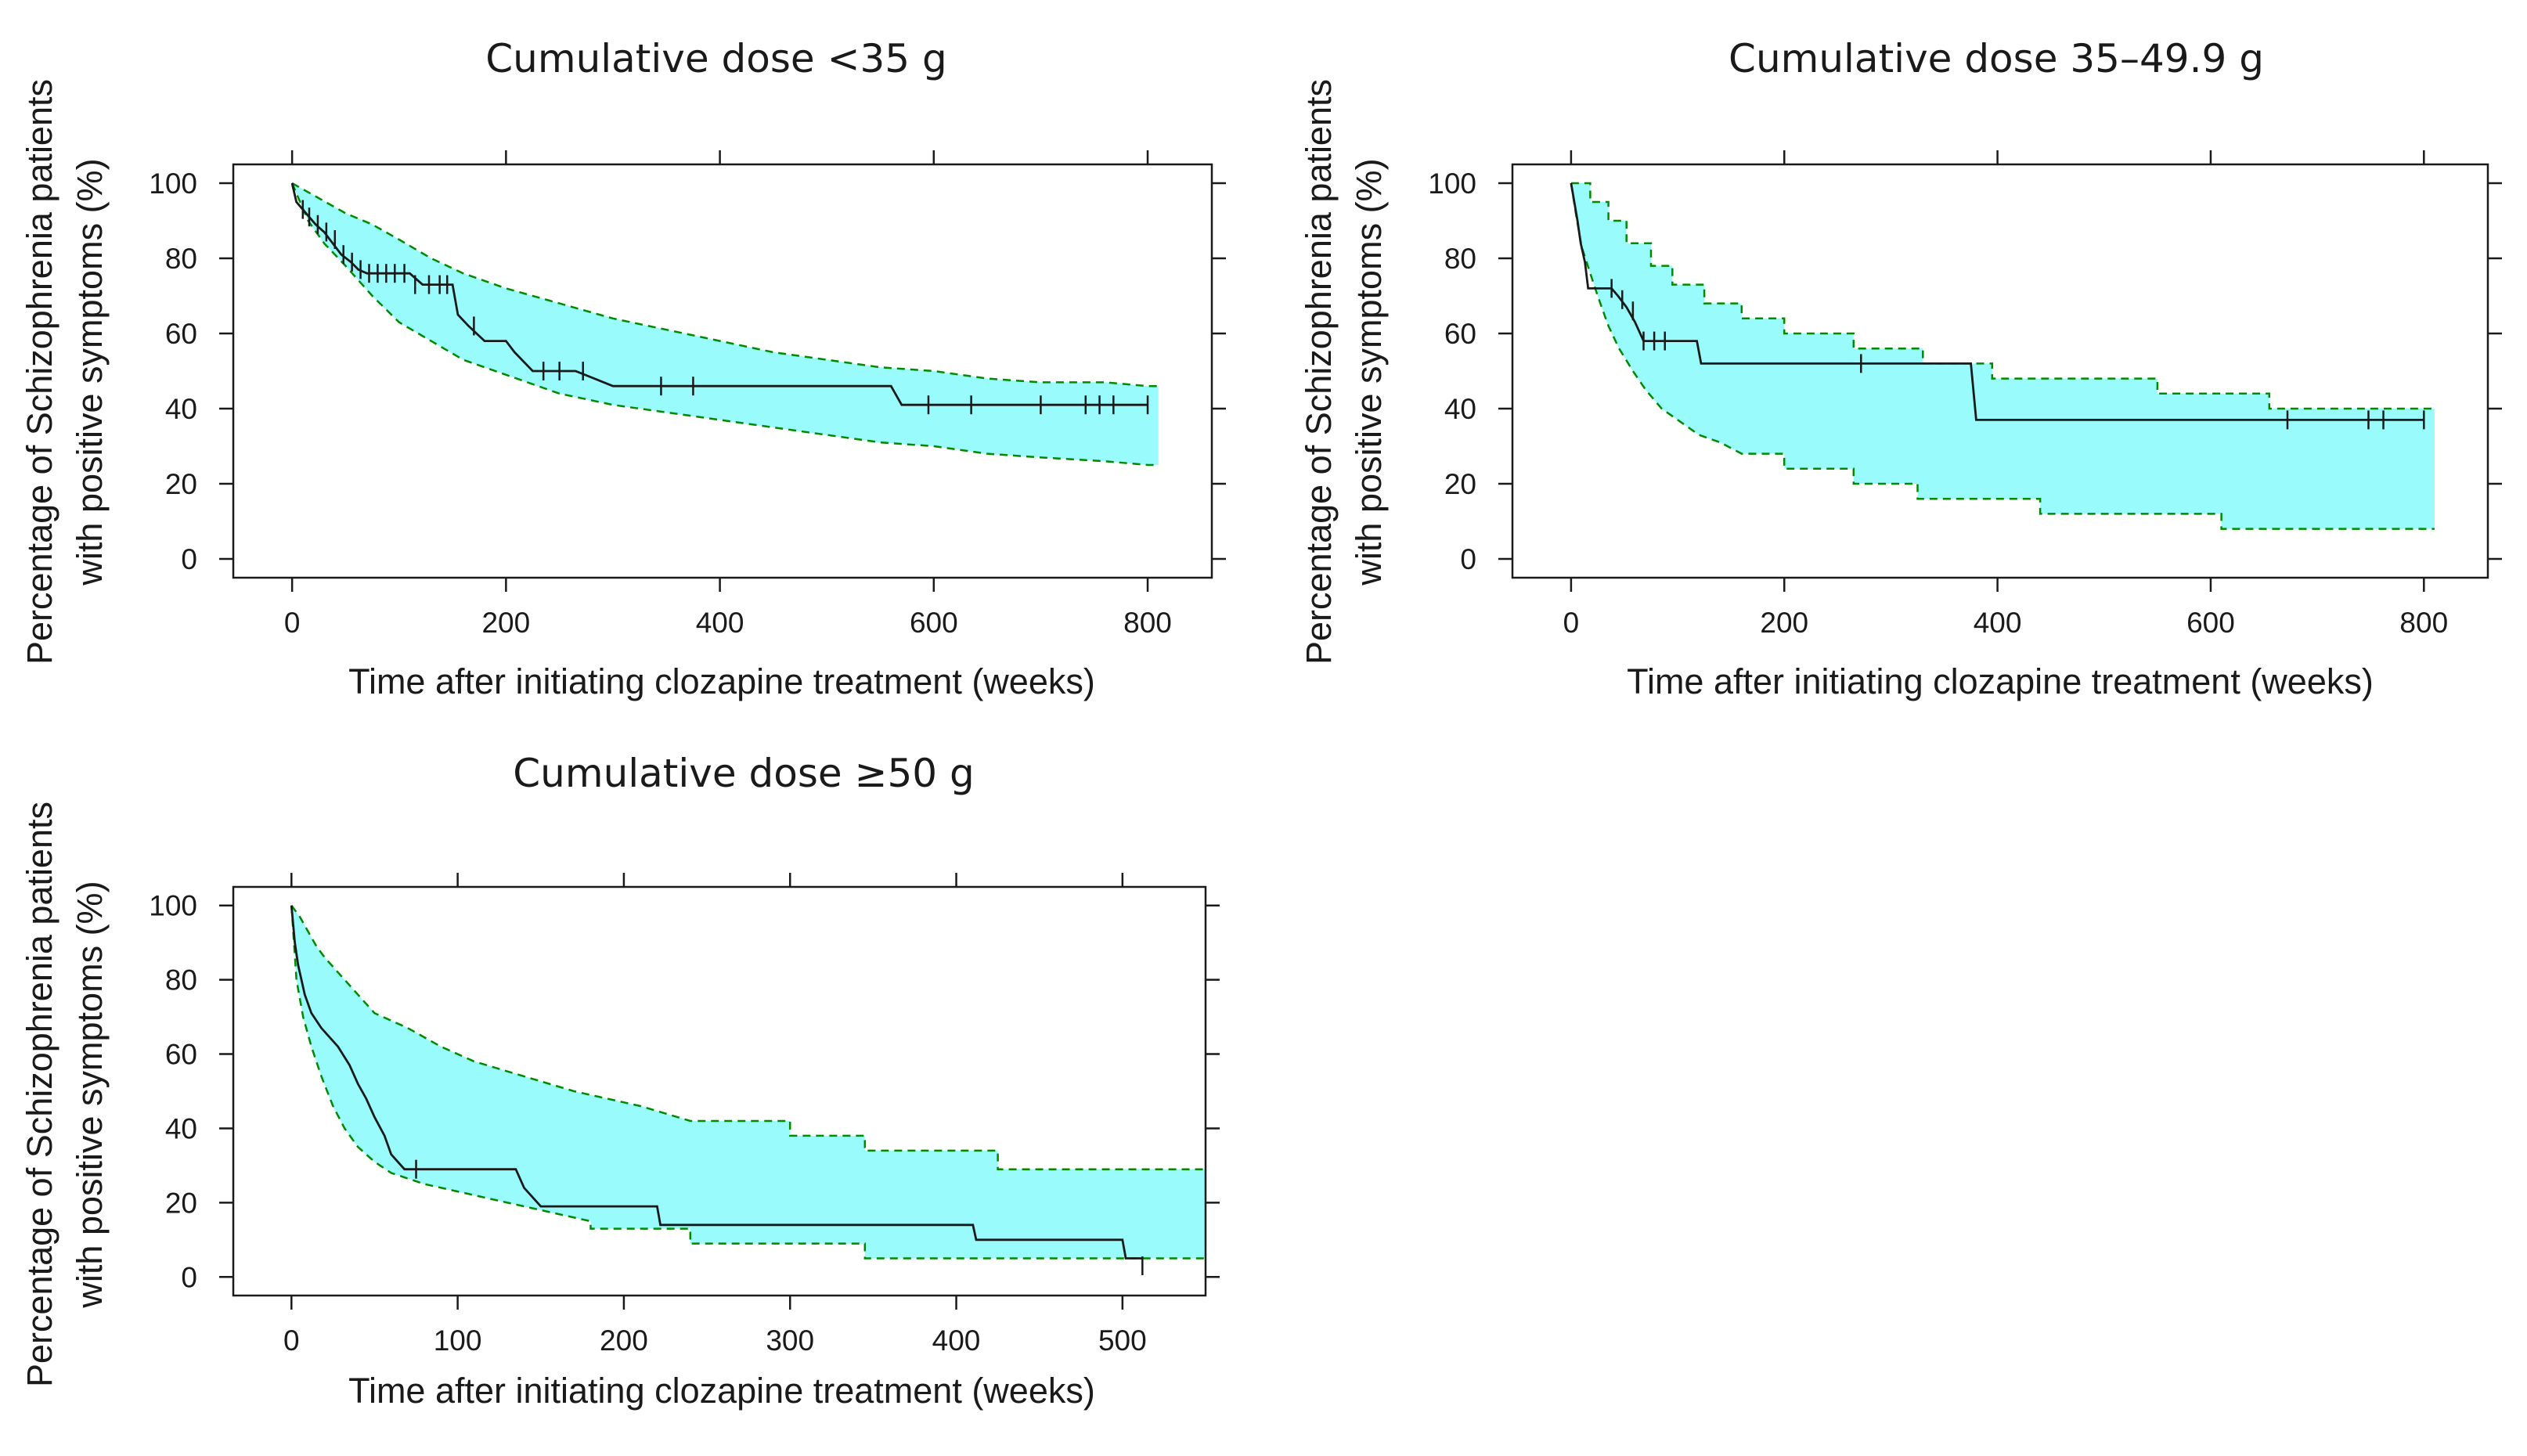  Describe the element at coordinates (790, 1340) in the screenshot. I see `x-tick-label: 300` at that location.